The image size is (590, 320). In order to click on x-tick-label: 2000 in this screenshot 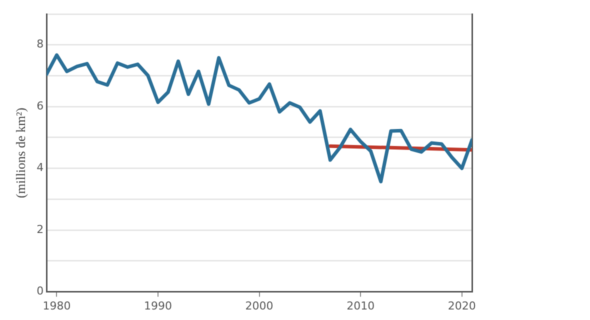, I will do `click(259, 305)`.